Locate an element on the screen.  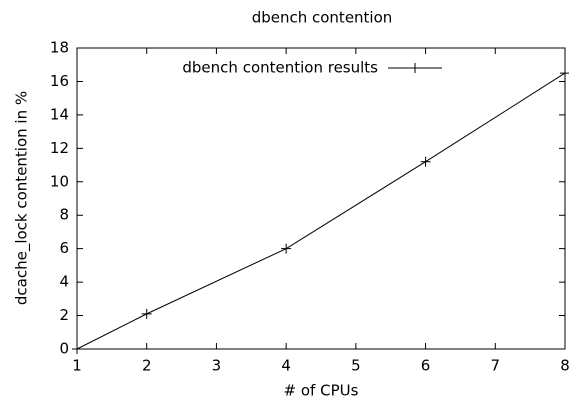
y-tick-label: 18 is located at coordinates (59, 48).